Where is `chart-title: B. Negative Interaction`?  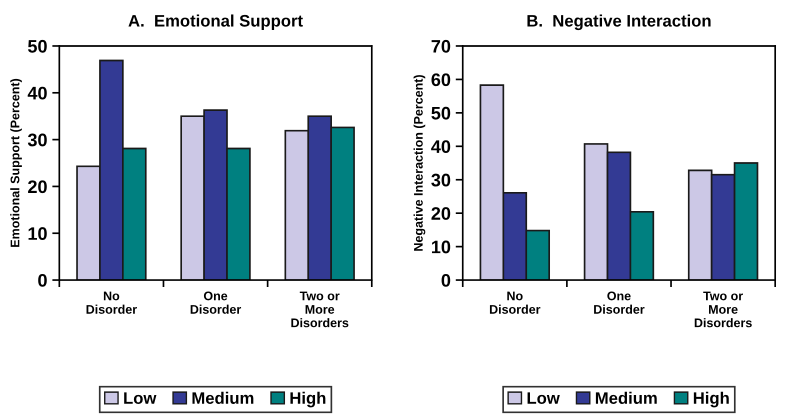
chart-title: B. Negative Interaction is located at coordinates (619, 22).